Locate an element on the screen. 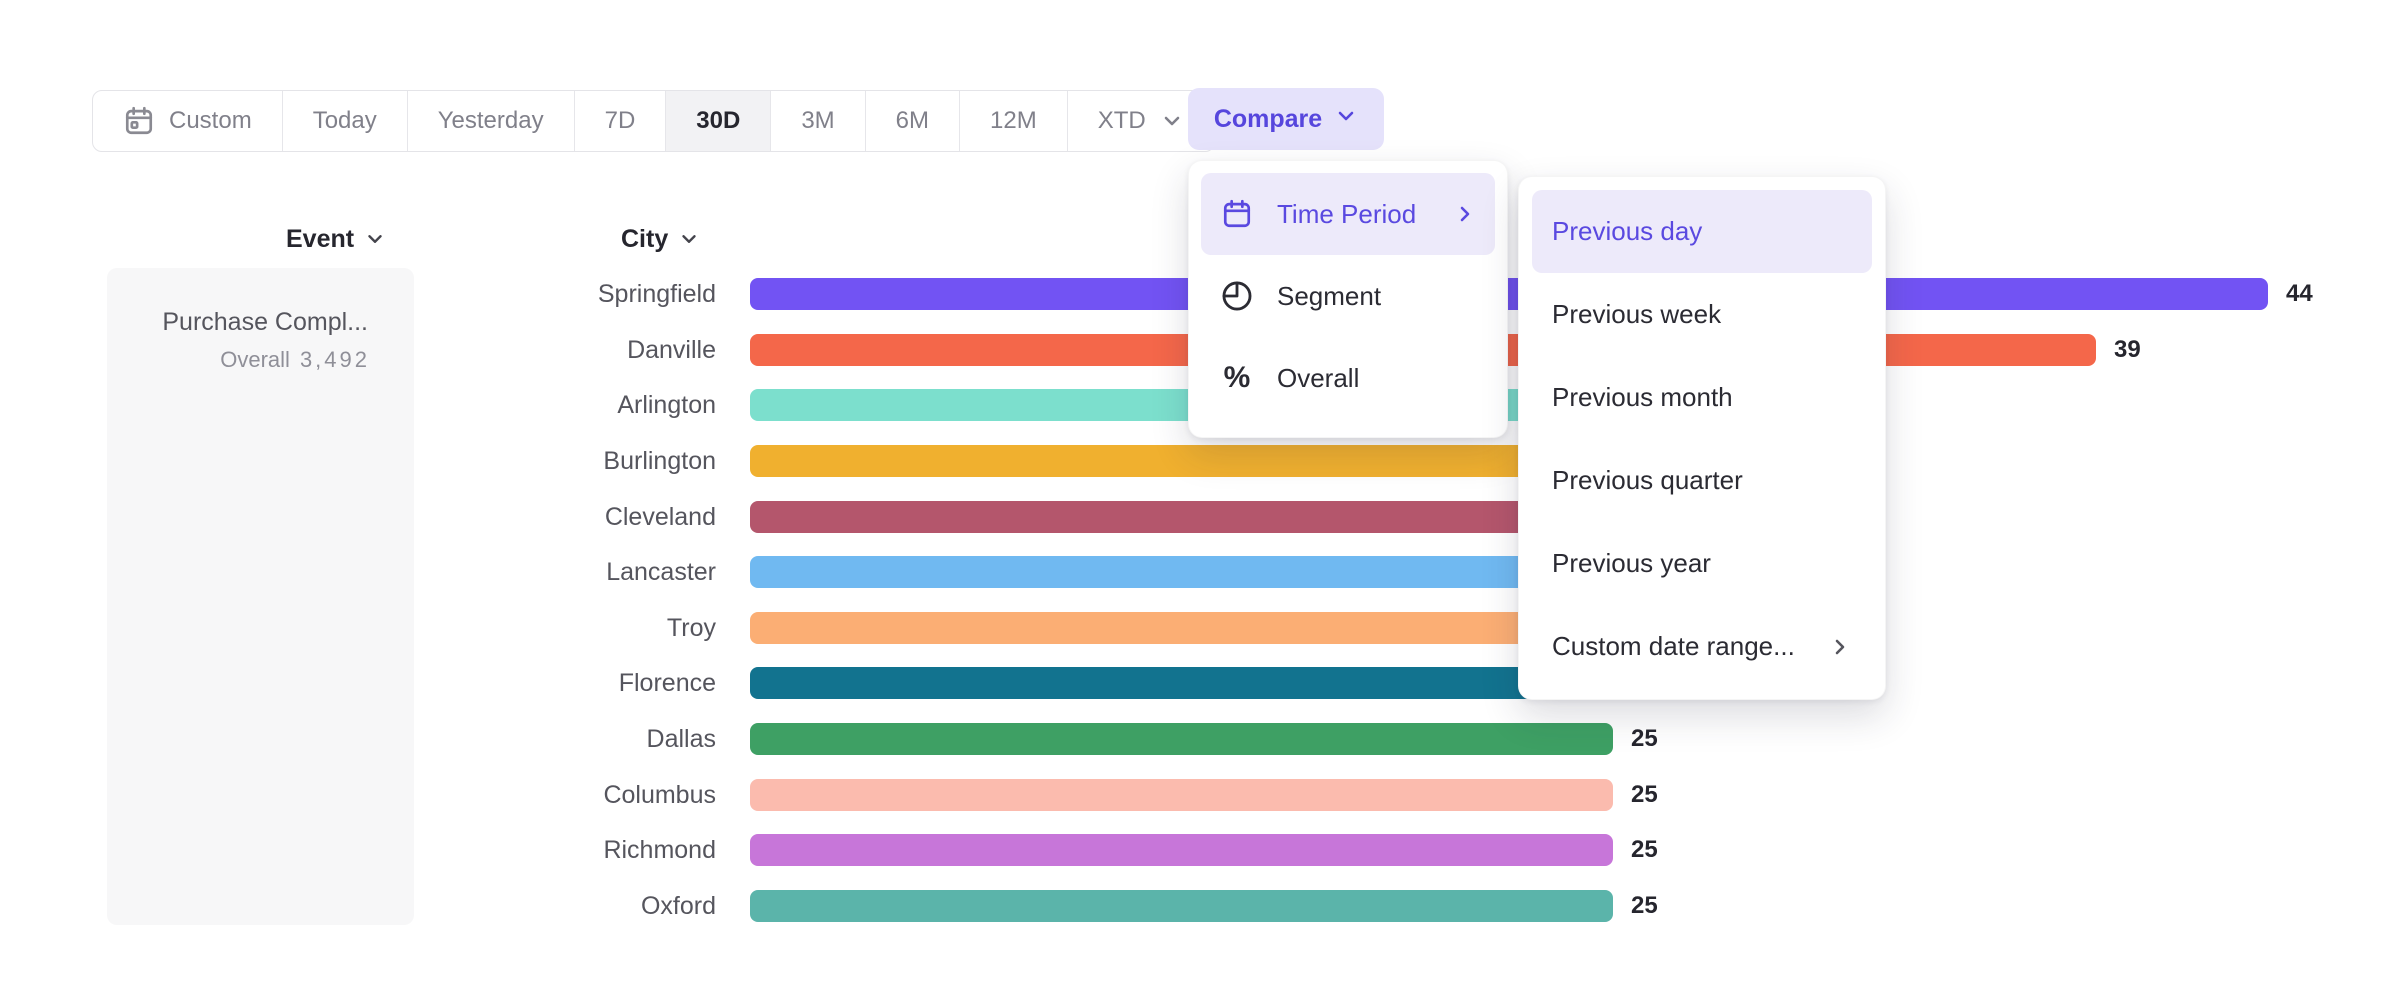 The image size is (2394, 1004). event-overall-row: Overall 3,492 is located at coordinates (260, 360).